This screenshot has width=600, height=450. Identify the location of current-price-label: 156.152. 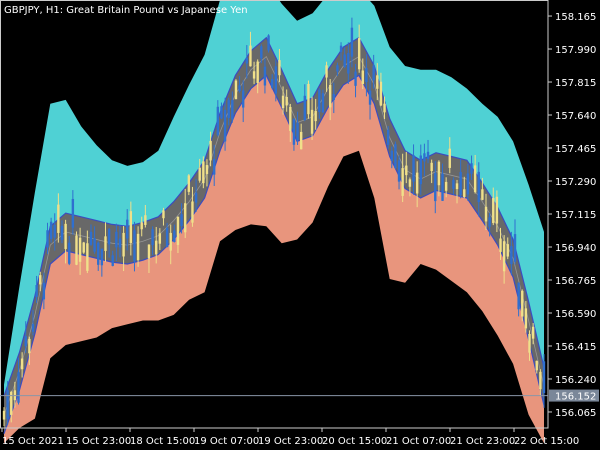
(575, 397).